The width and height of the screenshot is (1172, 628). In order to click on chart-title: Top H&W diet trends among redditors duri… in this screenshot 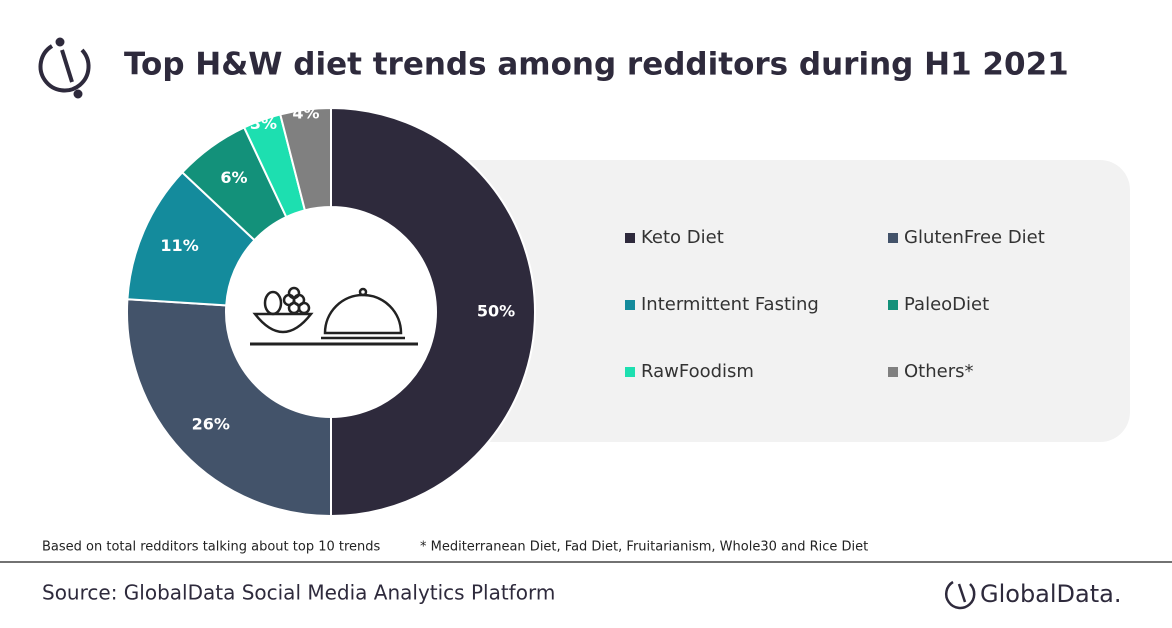, I will do `click(596, 65)`.